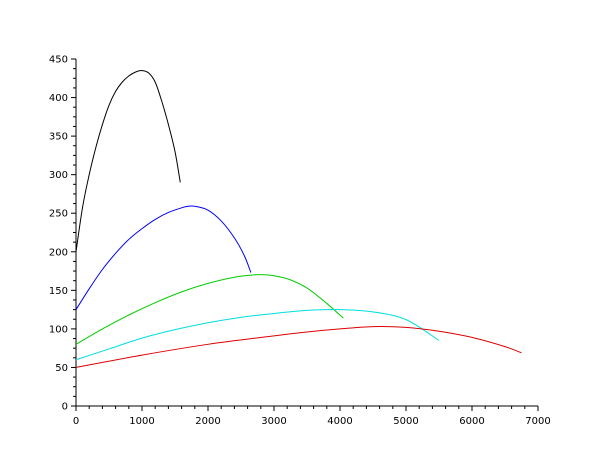 The width and height of the screenshot is (614, 464). What do you see at coordinates (58, 137) in the screenshot?
I see `y-tick-label: 350` at bounding box center [58, 137].